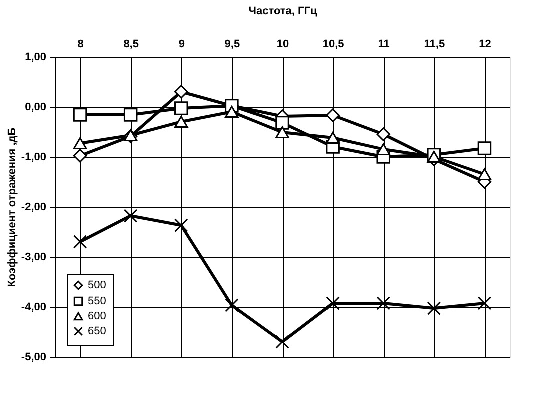 The image size is (555, 401). I want to click on x-tick-label: 9, so click(181, 44).